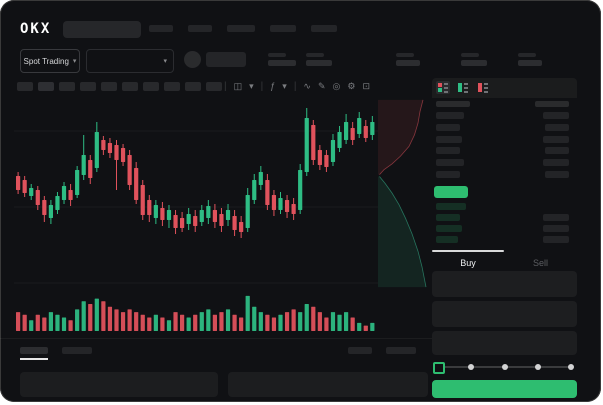 The width and height of the screenshot is (603, 405). Describe the element at coordinates (504, 88) in the screenshot. I see `orderbook-header` at that location.